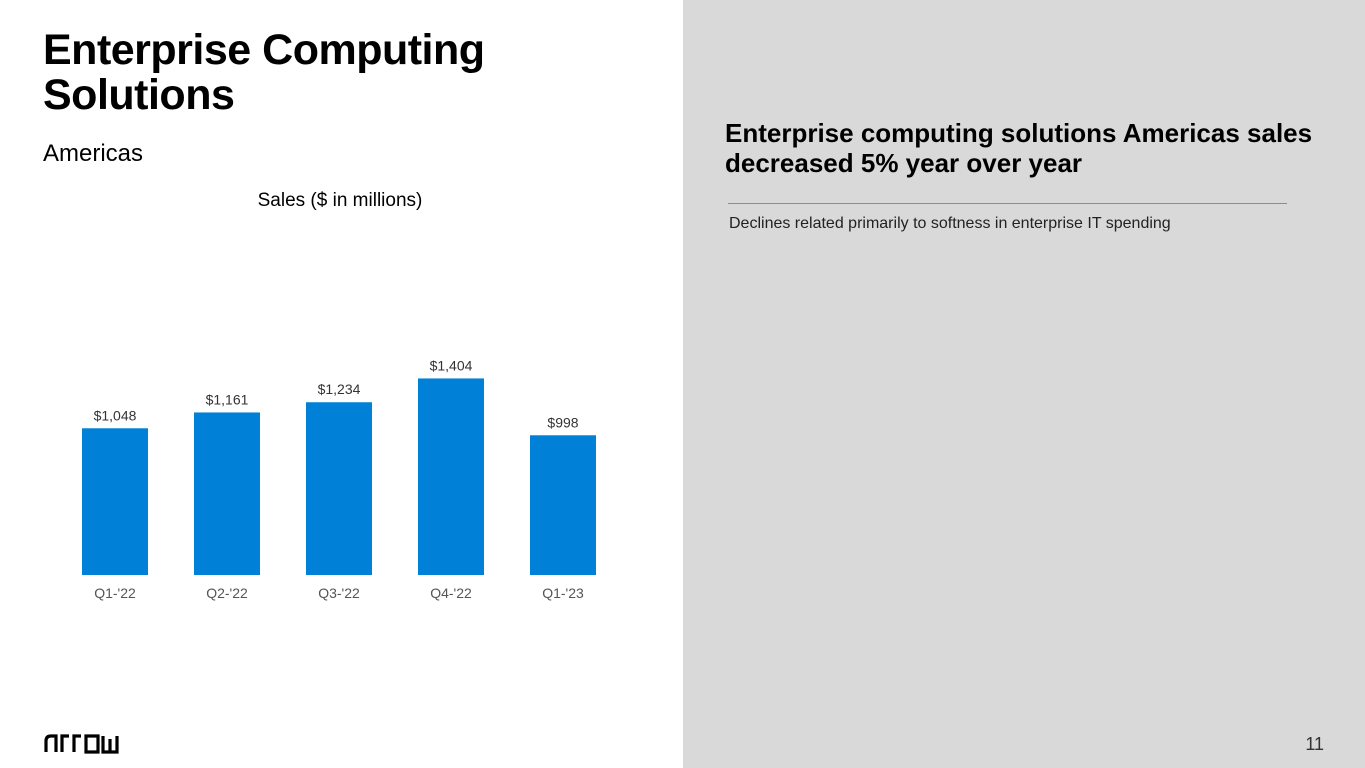 The width and height of the screenshot is (1365, 768). What do you see at coordinates (1007, 203) in the screenshot?
I see `divider` at bounding box center [1007, 203].